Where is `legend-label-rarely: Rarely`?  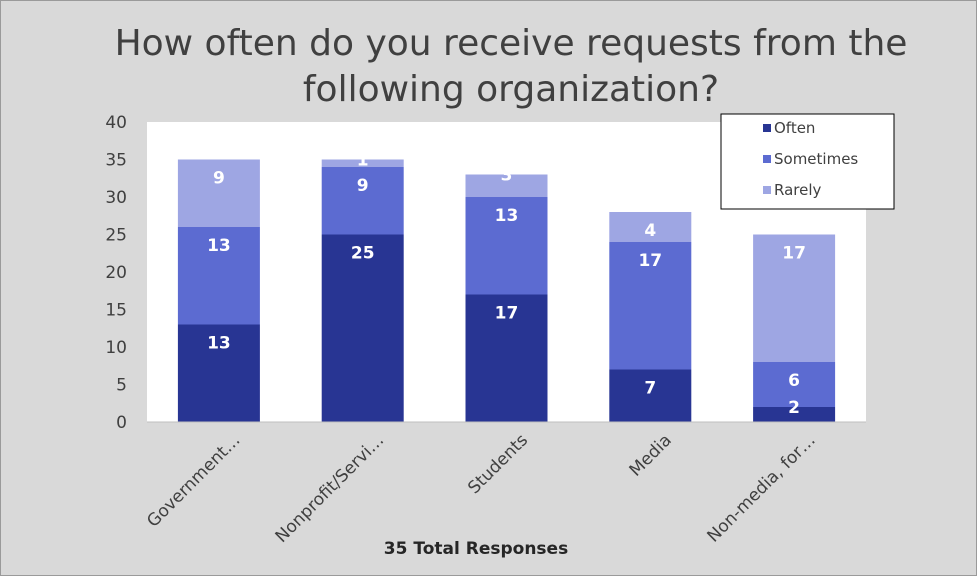 legend-label-rarely: Rarely is located at coordinates (798, 190).